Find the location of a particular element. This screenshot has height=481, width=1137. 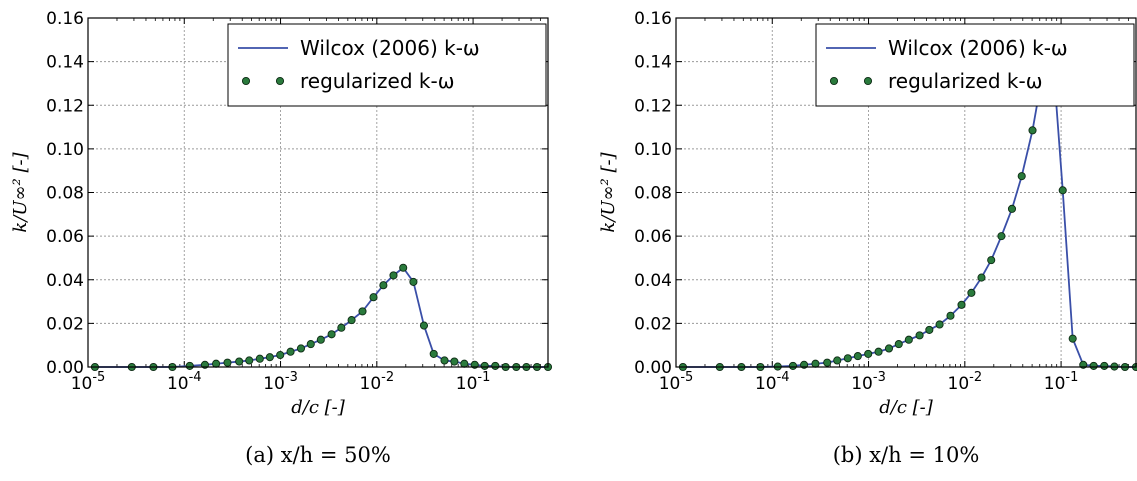

panel-caption: (a) x/h = 50% is located at coordinates (318, 455).